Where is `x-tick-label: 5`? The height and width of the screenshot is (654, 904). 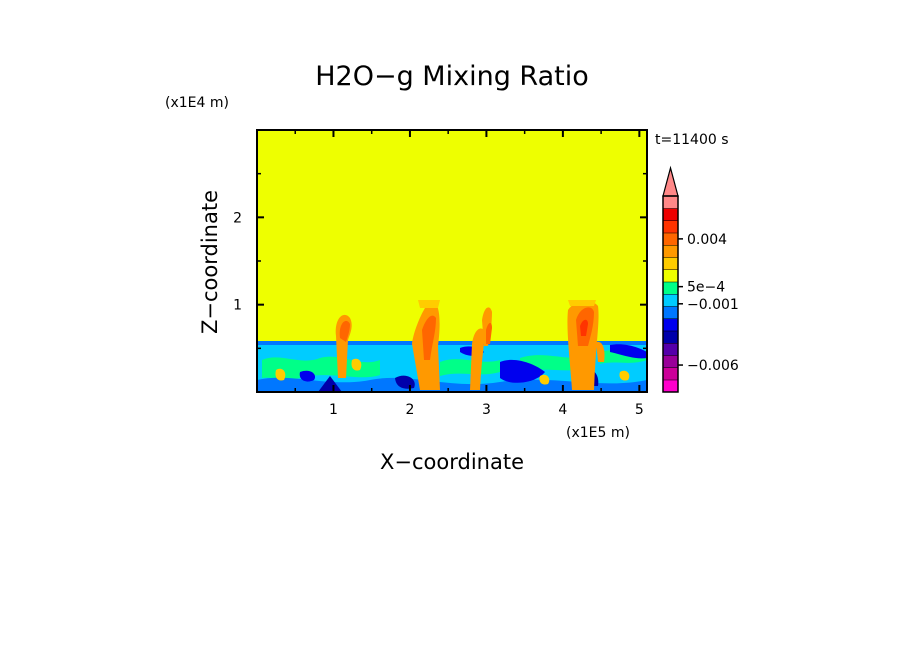 x-tick-label: 5 is located at coordinates (639, 410).